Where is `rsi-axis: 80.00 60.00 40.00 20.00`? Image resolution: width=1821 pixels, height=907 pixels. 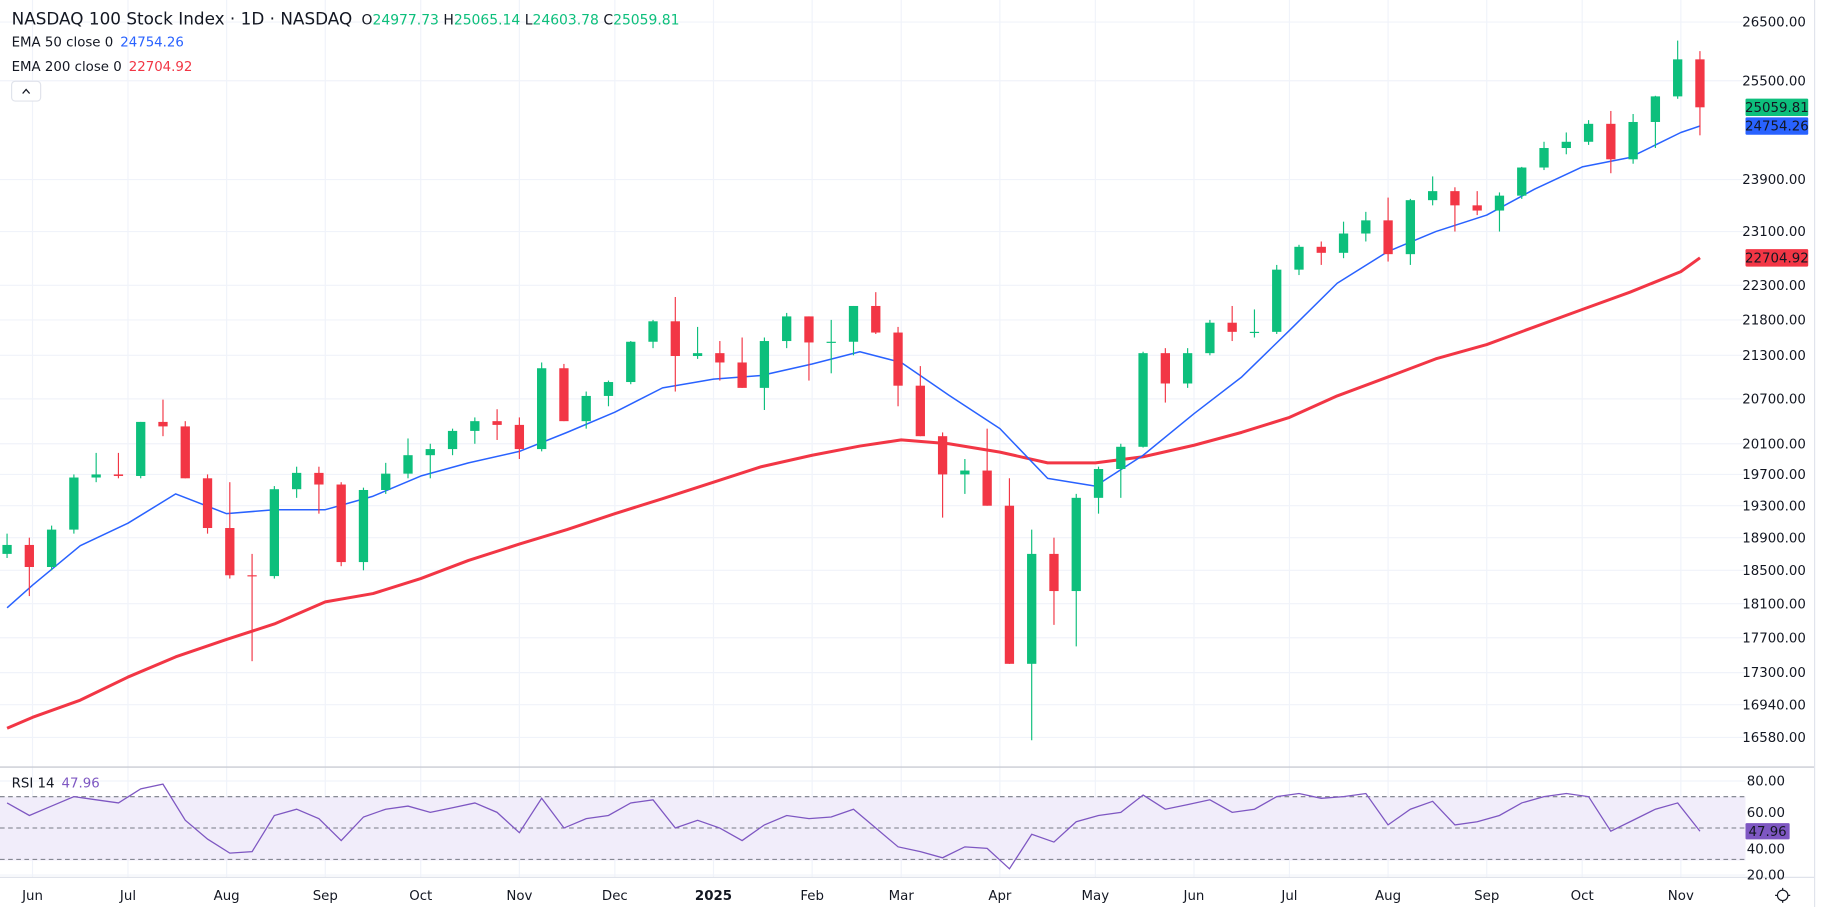
rsi-axis: 80.00 60.00 40.00 20.00 is located at coordinates (1766, 829).